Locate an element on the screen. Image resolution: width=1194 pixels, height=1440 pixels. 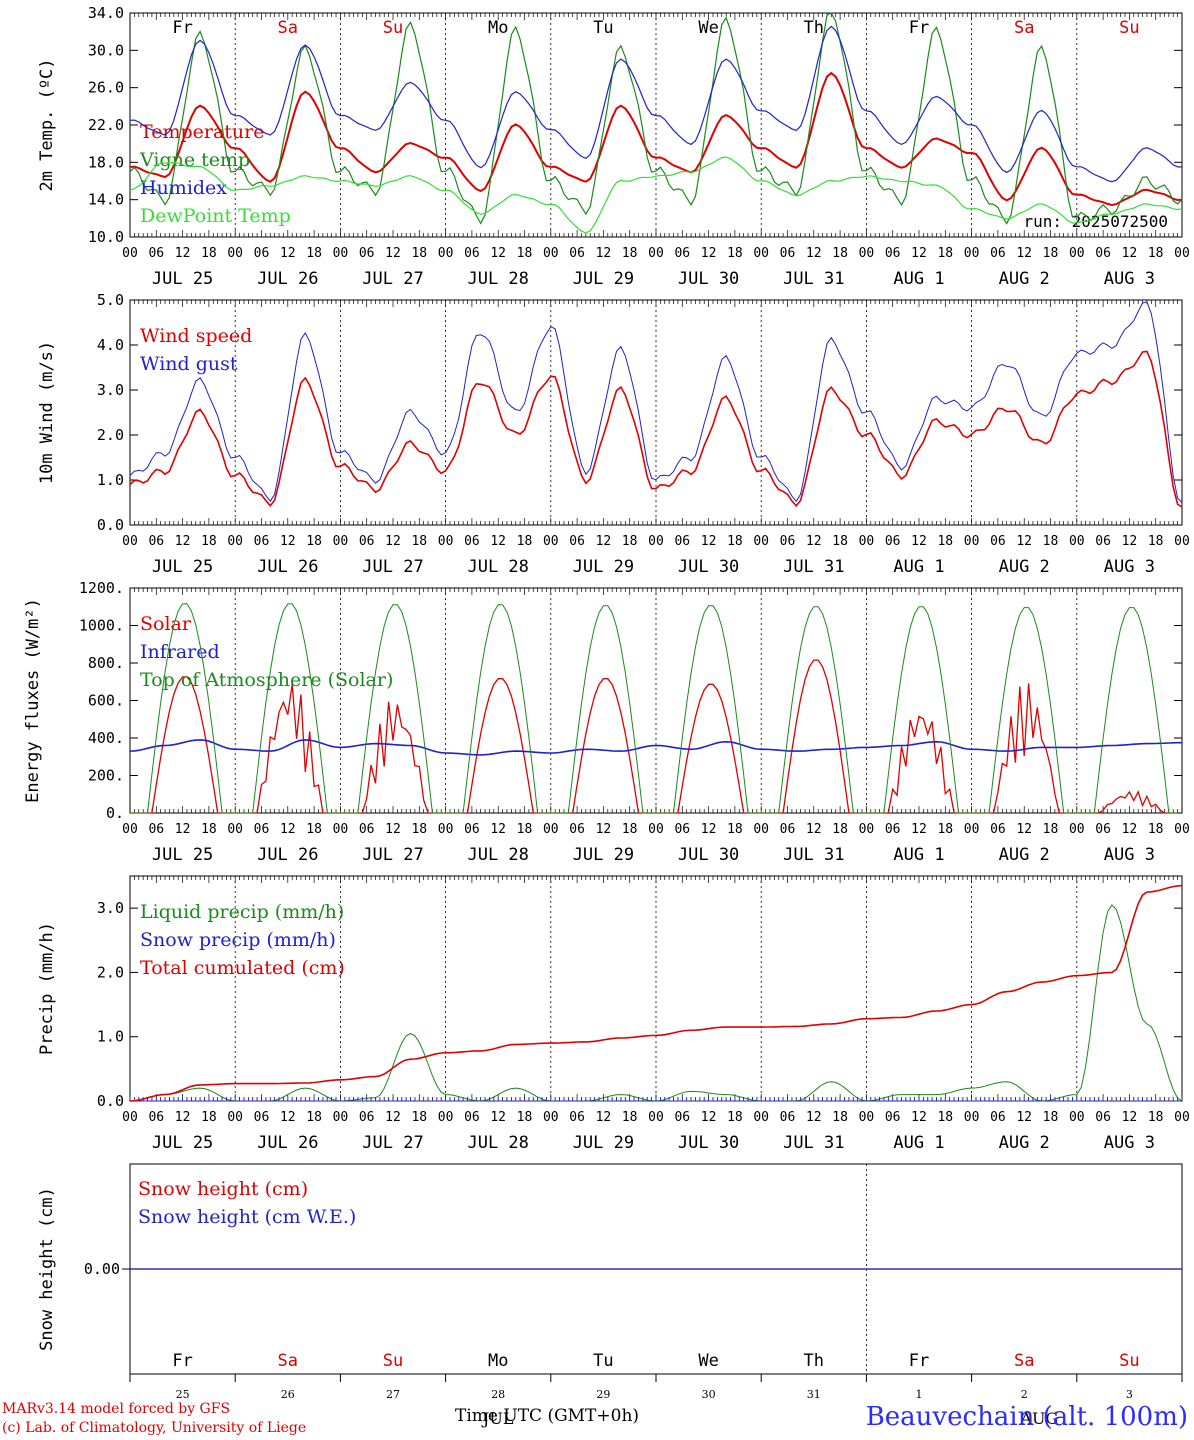
day-name: Mo is located at coordinates (498, 28).